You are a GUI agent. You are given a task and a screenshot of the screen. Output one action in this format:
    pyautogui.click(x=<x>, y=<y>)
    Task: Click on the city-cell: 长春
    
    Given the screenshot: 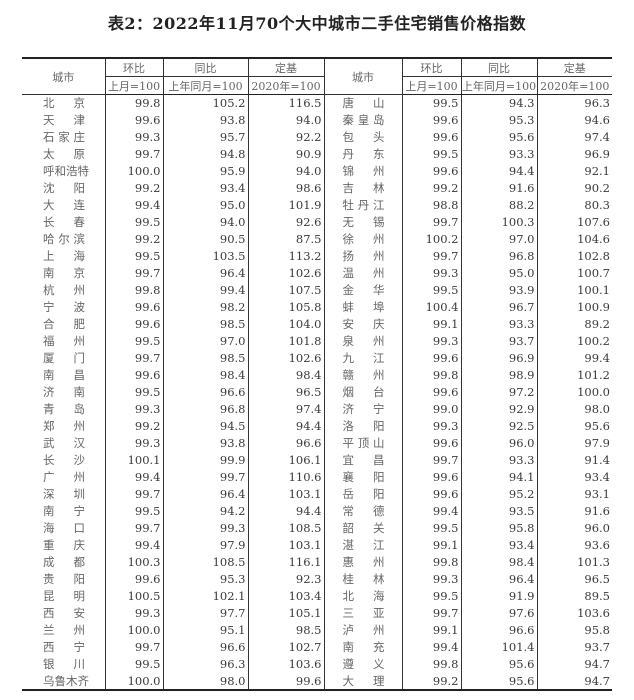 What is the action you would take?
    pyautogui.click(x=63, y=222)
    